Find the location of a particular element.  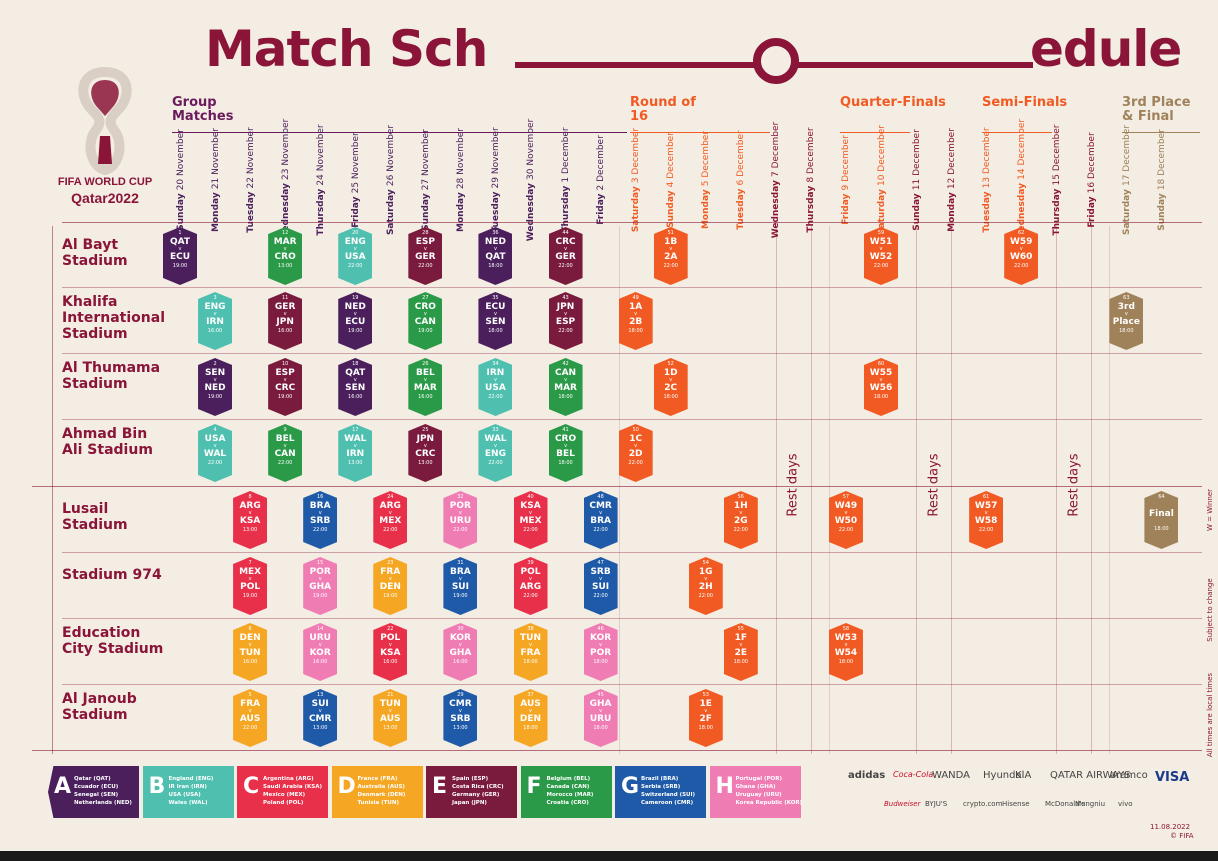

match-badge: 37 AUS v DEN 18:00 is located at coordinates (530, 718).